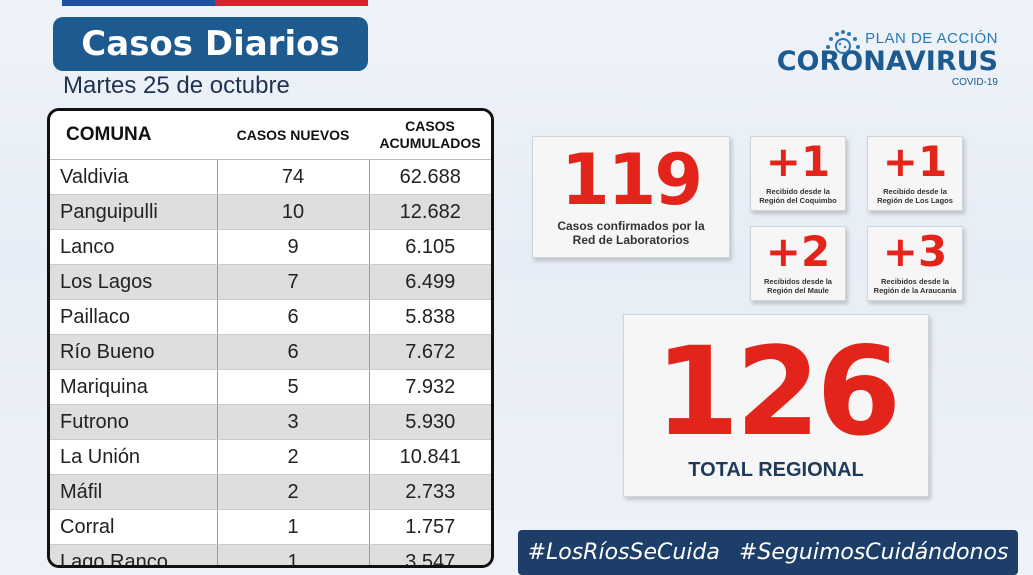 Image resolution: width=1033 pixels, height=575 pixels. I want to click on los-lagos-label-1: Recibido desde la, so click(915, 191).